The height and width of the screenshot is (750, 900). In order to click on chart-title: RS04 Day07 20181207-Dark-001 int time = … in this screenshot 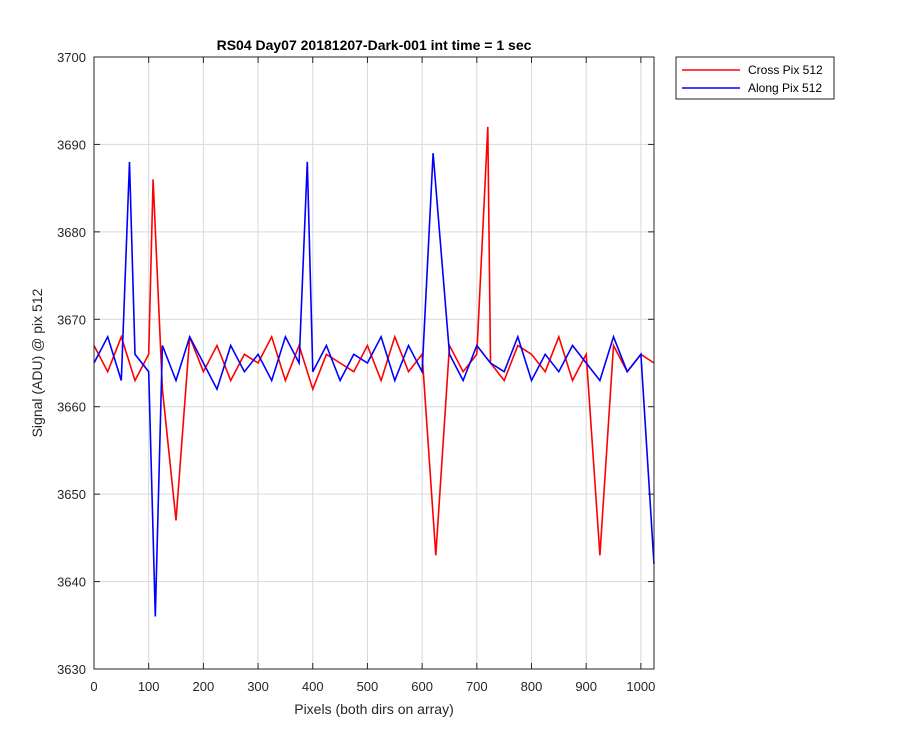, I will do `click(374, 45)`.